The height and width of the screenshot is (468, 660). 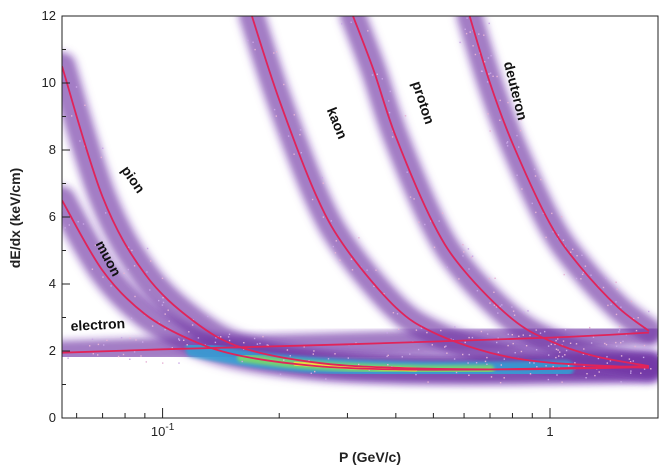 What do you see at coordinates (355, 342) in the screenshot?
I see `curve-electron` at bounding box center [355, 342].